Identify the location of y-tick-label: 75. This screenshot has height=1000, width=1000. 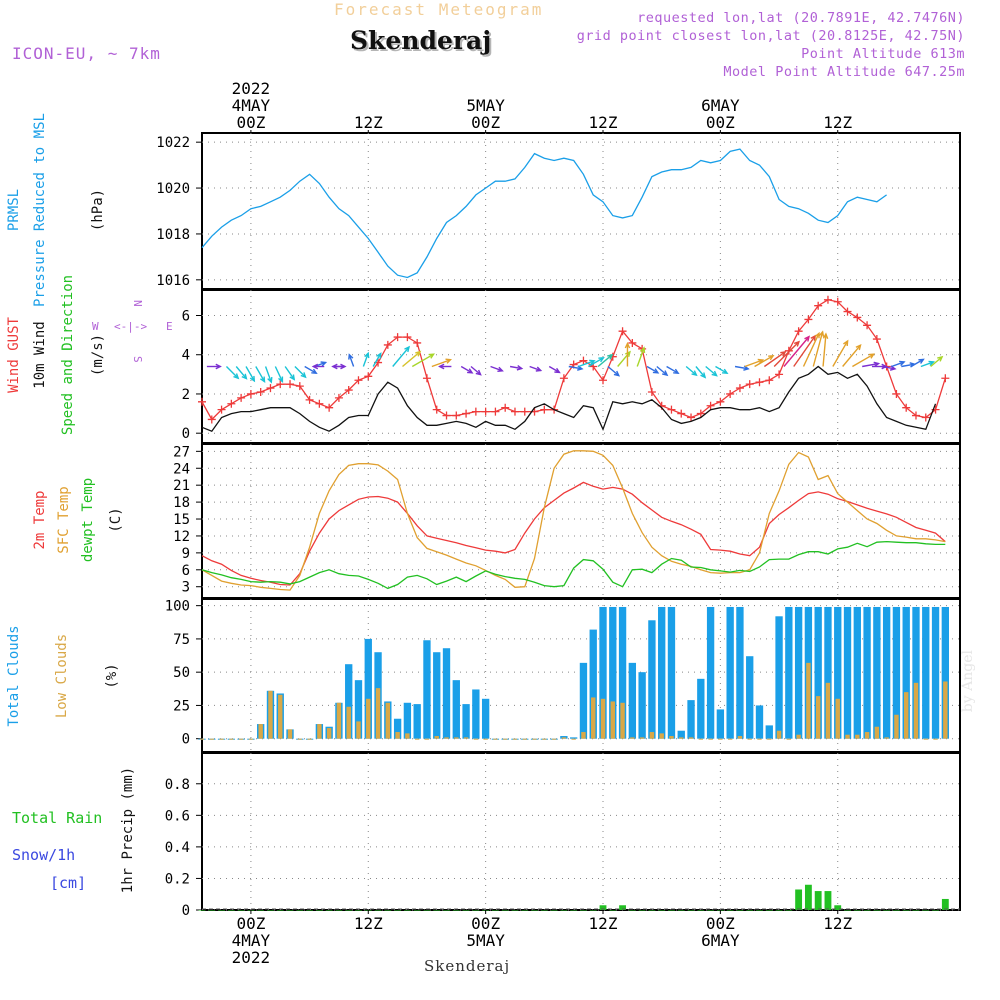
(181, 640).